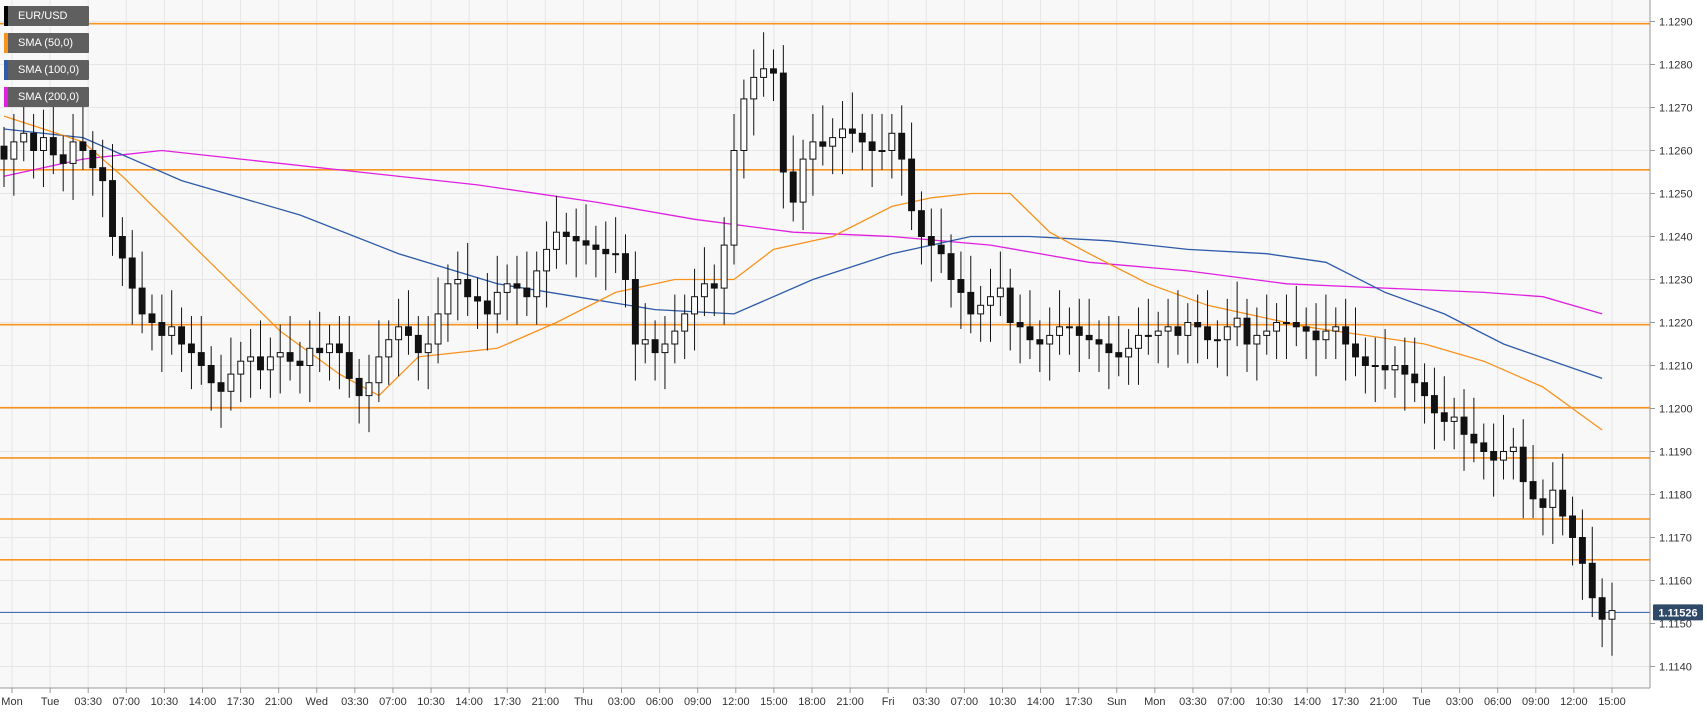 The width and height of the screenshot is (1707, 712). I want to click on x-tick-label: Thu, so click(583, 702).